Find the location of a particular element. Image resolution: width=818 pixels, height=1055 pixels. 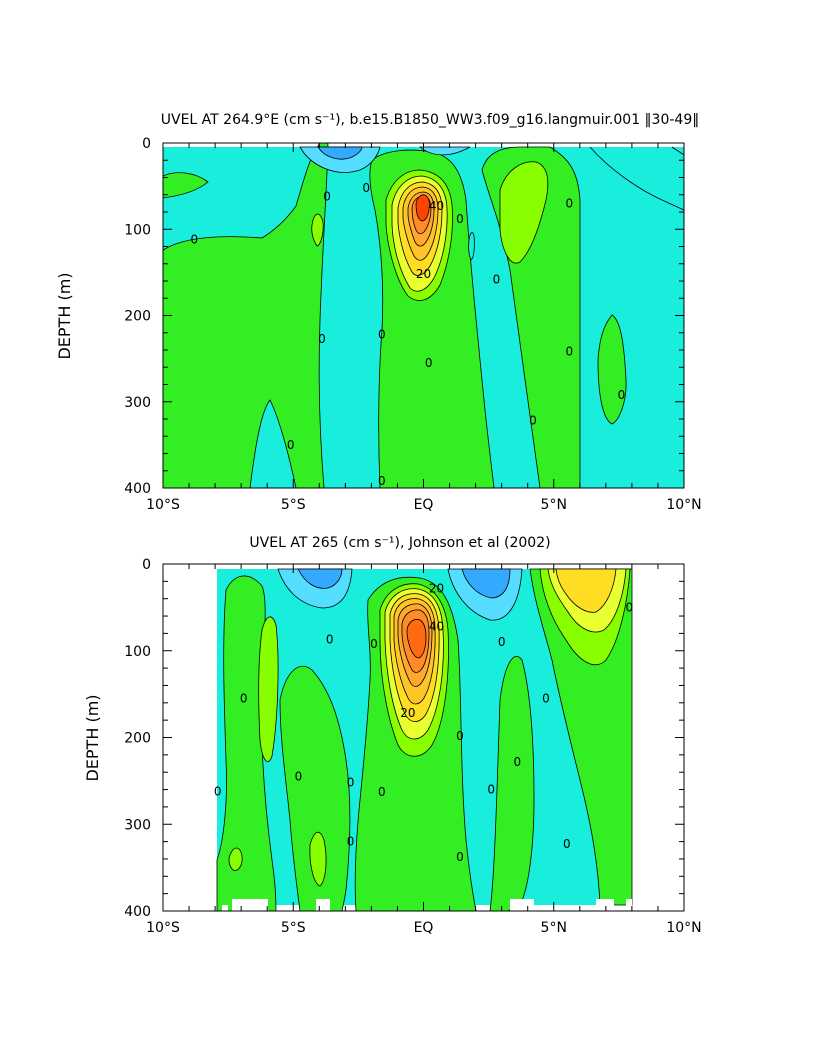

region-pos1-west is located at coordinates (246, 315).